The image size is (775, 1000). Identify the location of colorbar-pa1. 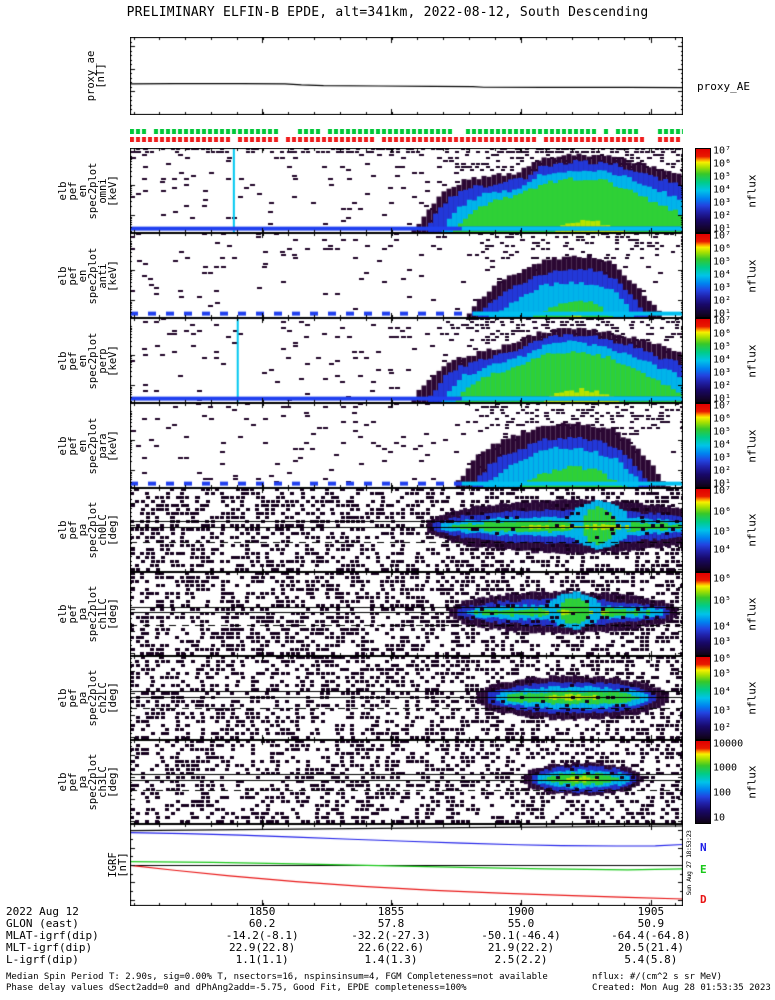
(703, 614).